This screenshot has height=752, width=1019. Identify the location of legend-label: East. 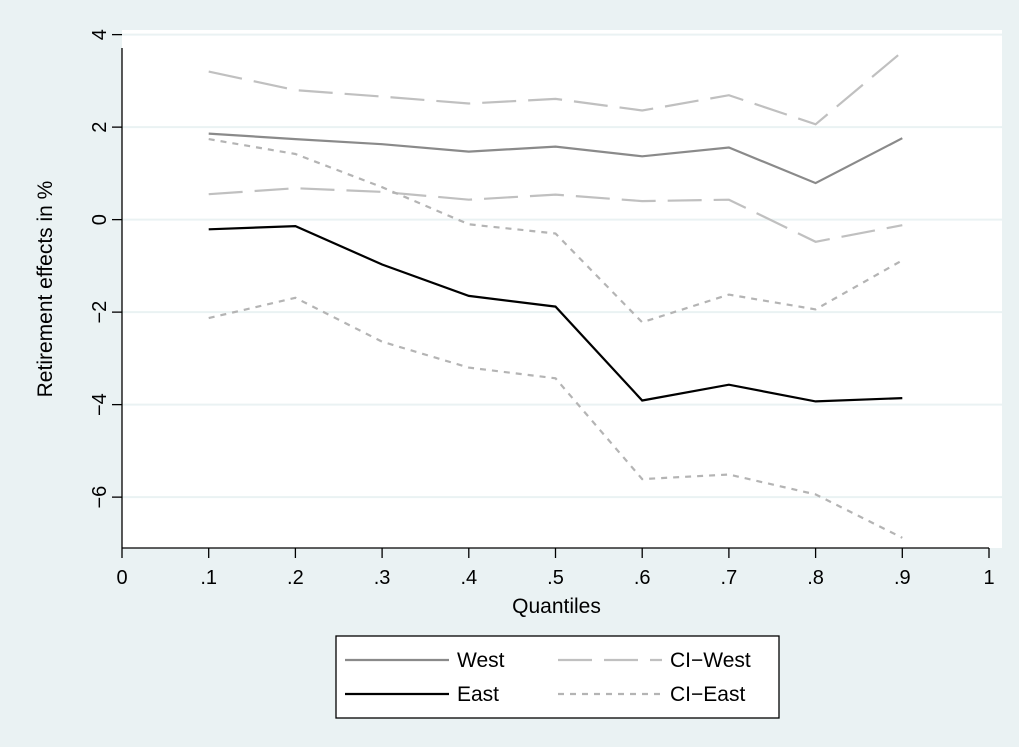
(478, 694).